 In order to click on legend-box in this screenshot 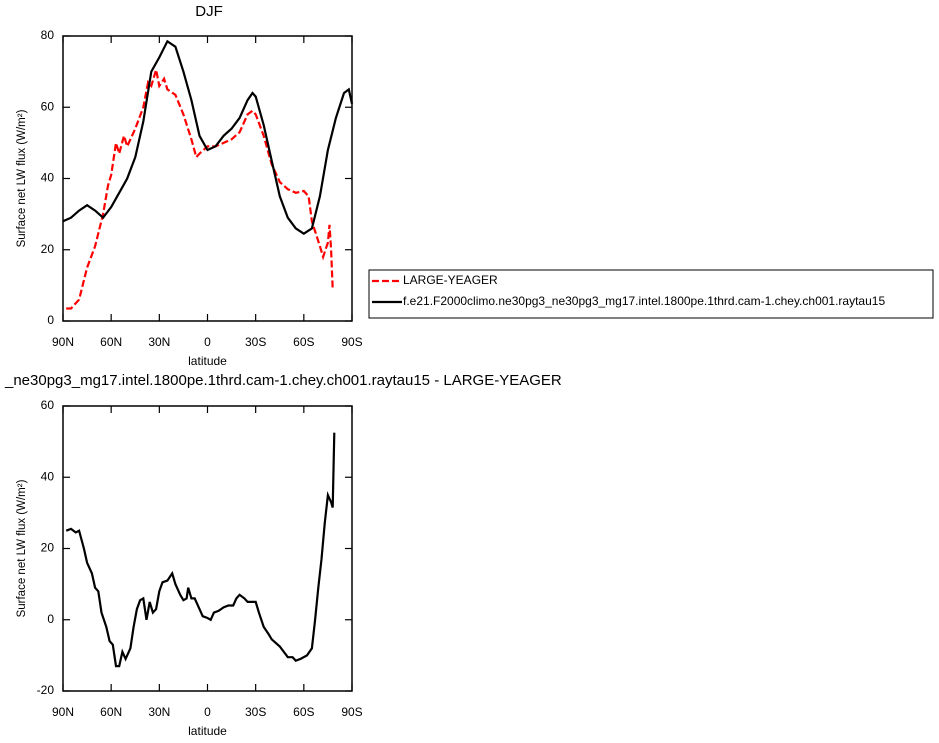, I will do `click(651, 294)`.